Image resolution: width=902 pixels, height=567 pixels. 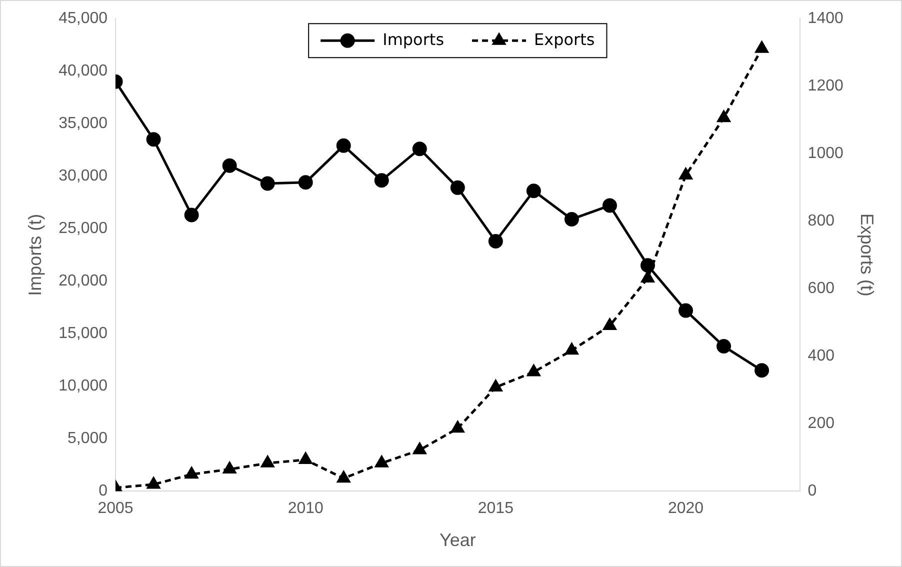 What do you see at coordinates (496, 509) in the screenshot?
I see `x-tick-label: 2015` at bounding box center [496, 509].